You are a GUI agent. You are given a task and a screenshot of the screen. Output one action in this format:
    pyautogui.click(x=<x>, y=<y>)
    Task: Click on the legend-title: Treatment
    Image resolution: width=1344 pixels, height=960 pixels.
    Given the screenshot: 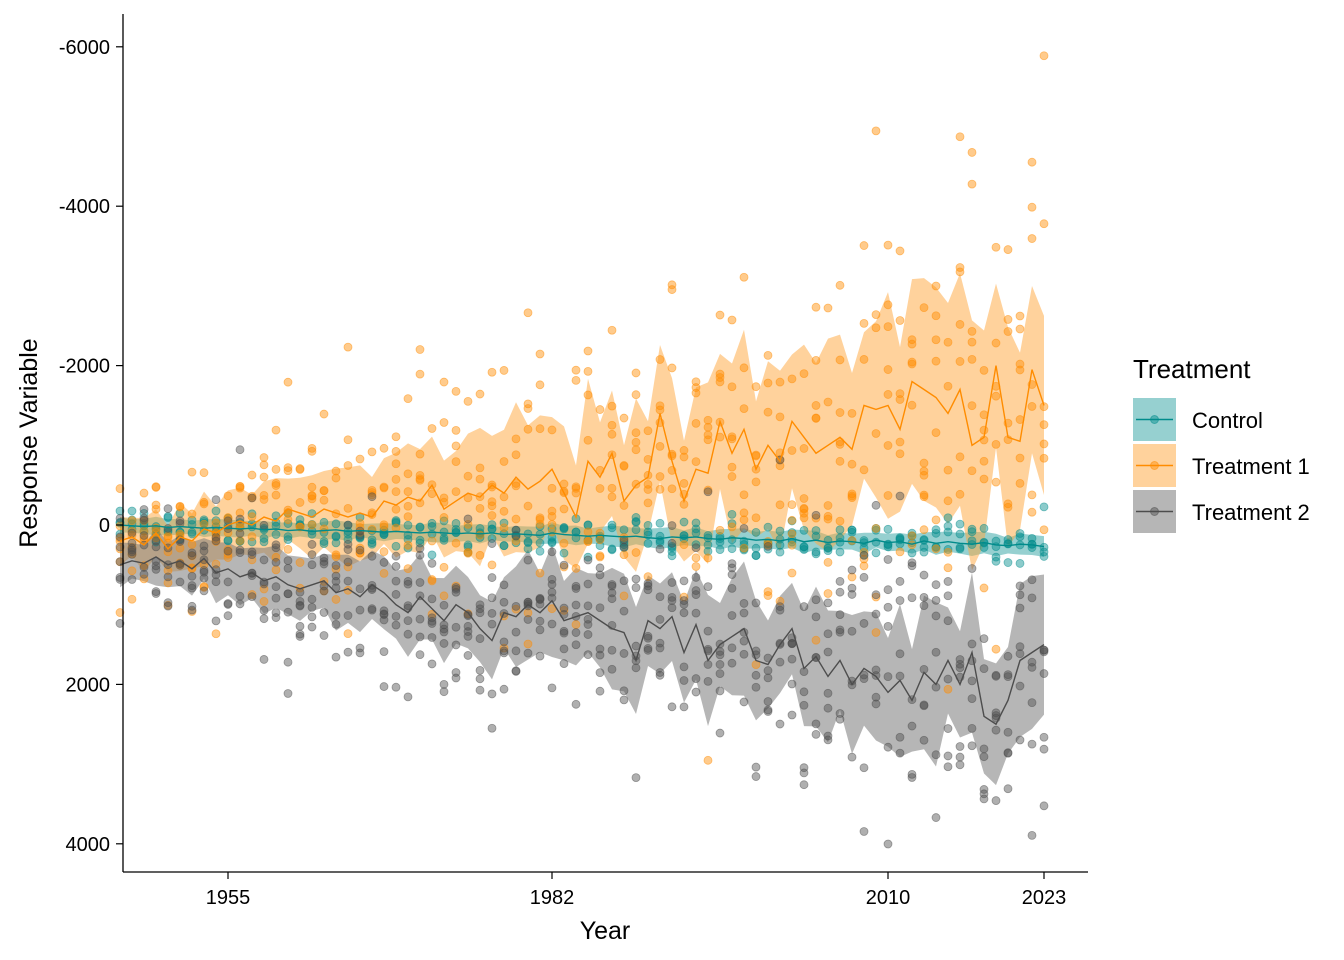 What is the action you would take?
    pyautogui.click(x=1192, y=369)
    